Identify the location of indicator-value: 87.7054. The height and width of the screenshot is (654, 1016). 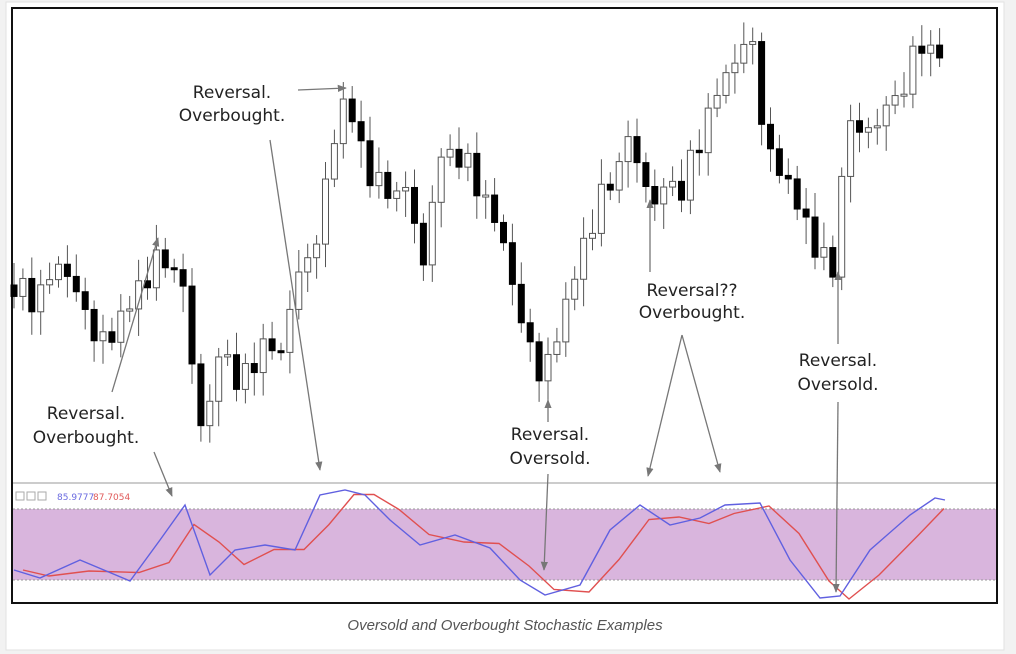
(111, 498).